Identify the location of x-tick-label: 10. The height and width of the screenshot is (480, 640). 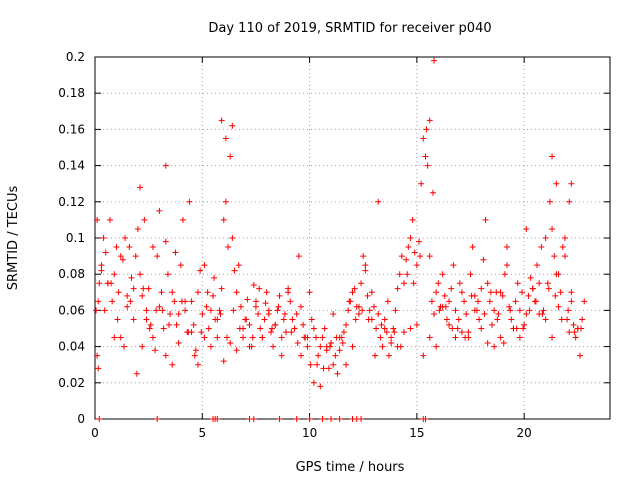
(309, 433).